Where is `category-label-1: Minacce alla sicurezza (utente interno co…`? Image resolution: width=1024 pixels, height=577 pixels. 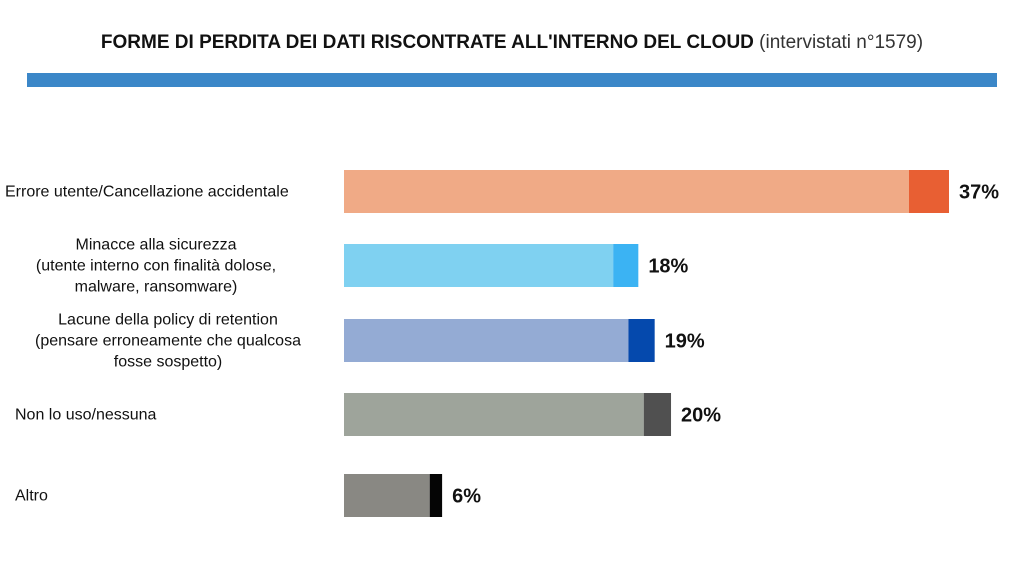
category-label-1: Minacce alla sicurezza (utente interno co… is located at coordinates (156, 266).